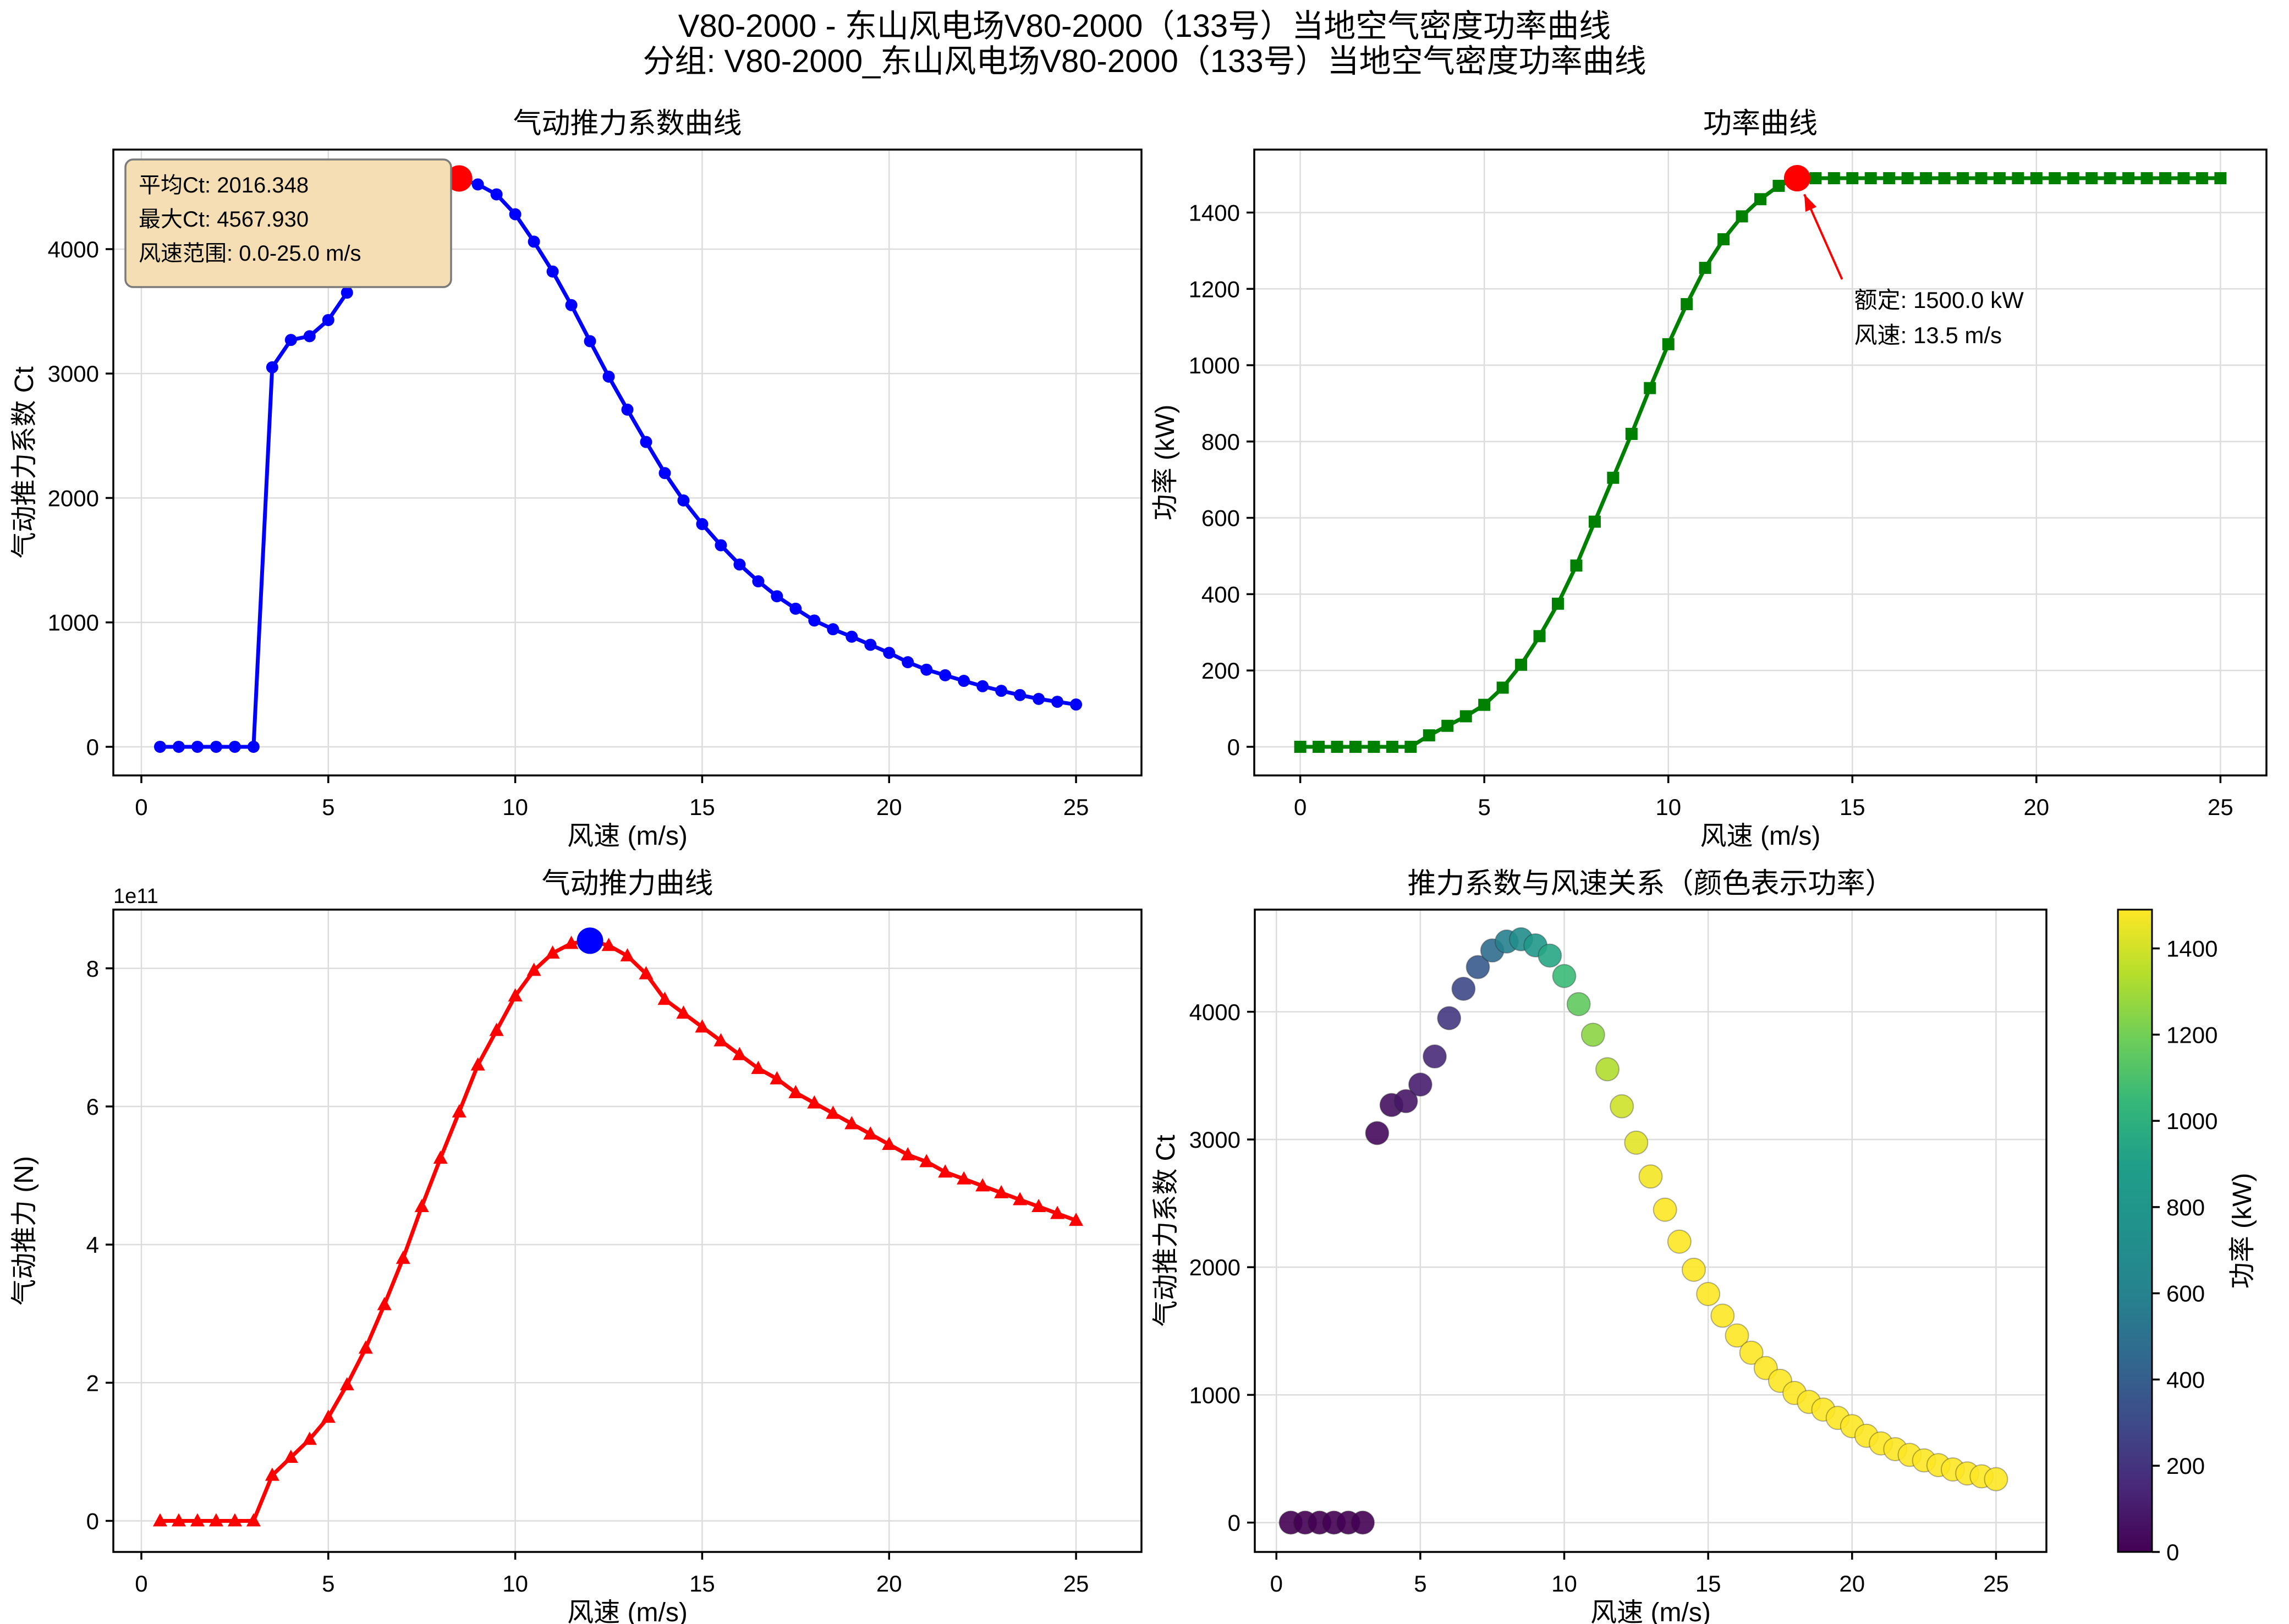 This screenshot has height=1624, width=2289. I want to click on axes-title: 气动推力系数曲线, so click(627, 124).